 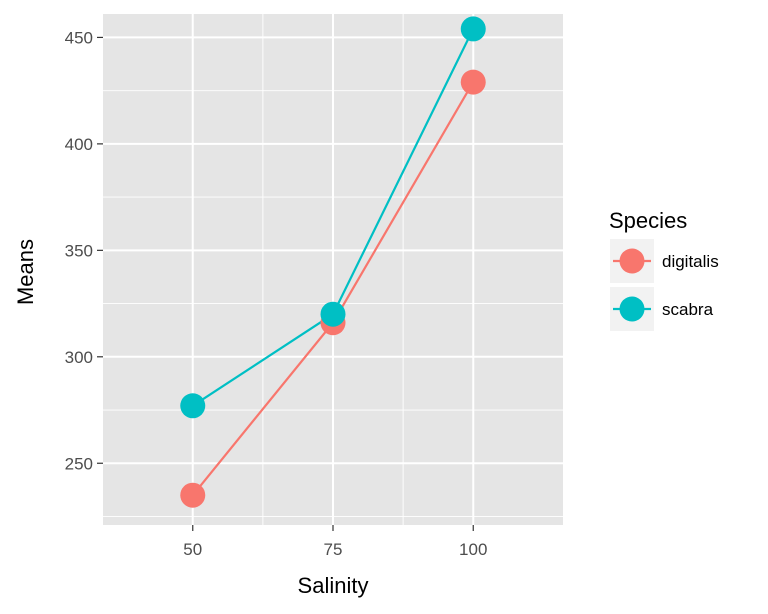 I want to click on y-axis-title: Means, so click(x=25, y=272).